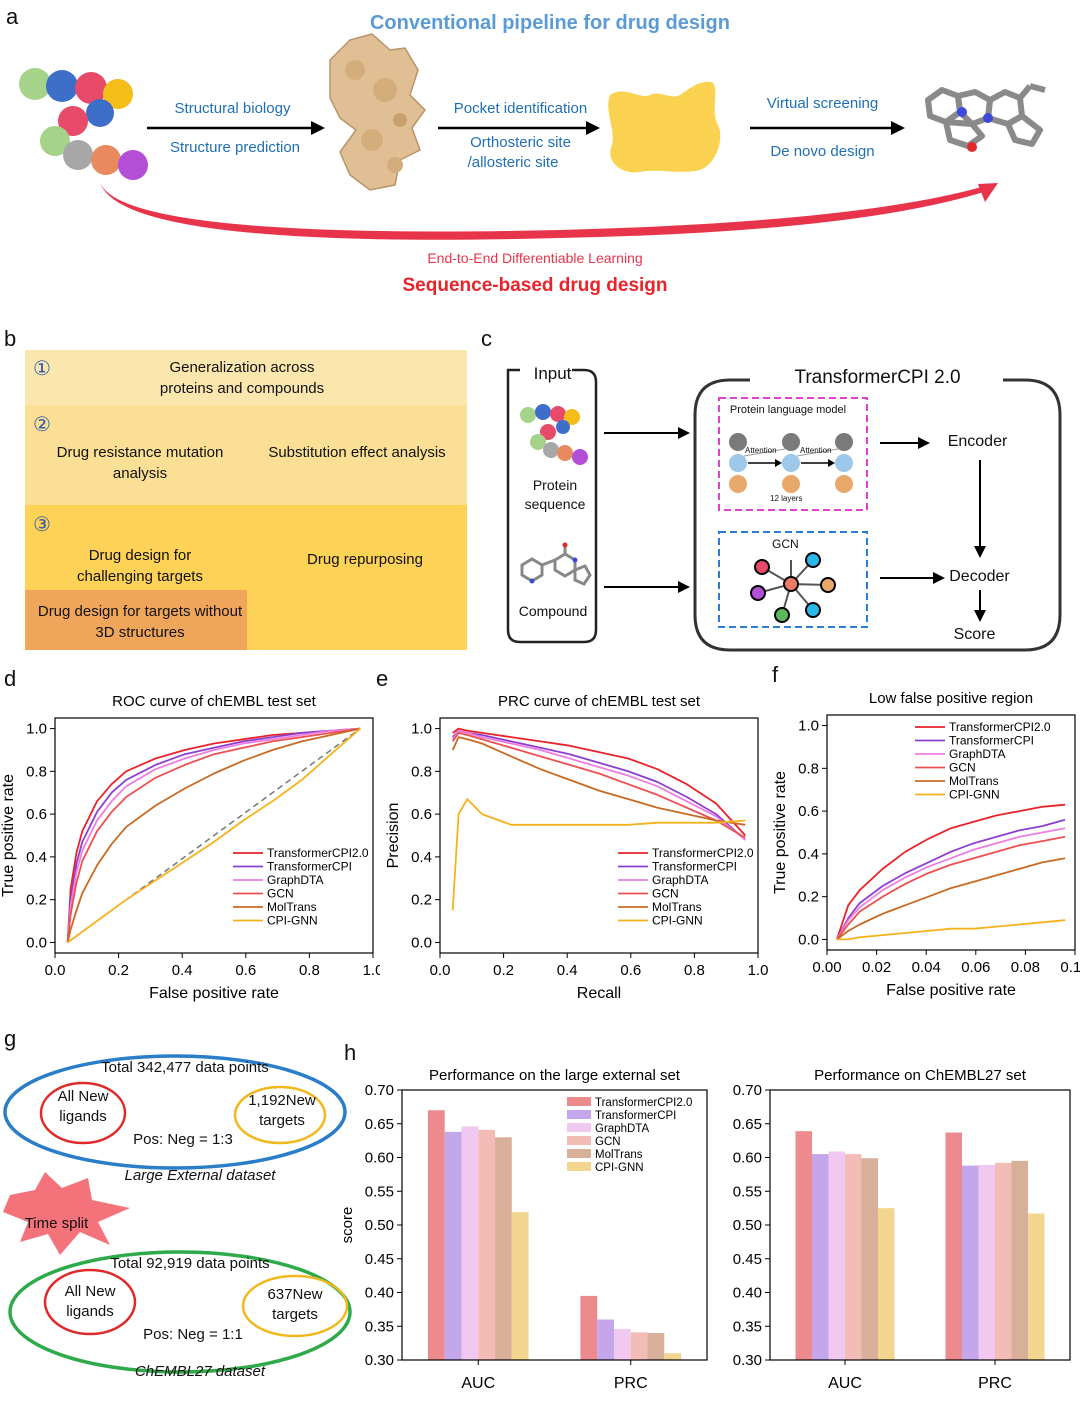 Image resolution: width=1080 pixels, height=1427 pixels. What do you see at coordinates (140, 566) in the screenshot?
I see `row3-left-text: Drug design for challenging targets` at bounding box center [140, 566].